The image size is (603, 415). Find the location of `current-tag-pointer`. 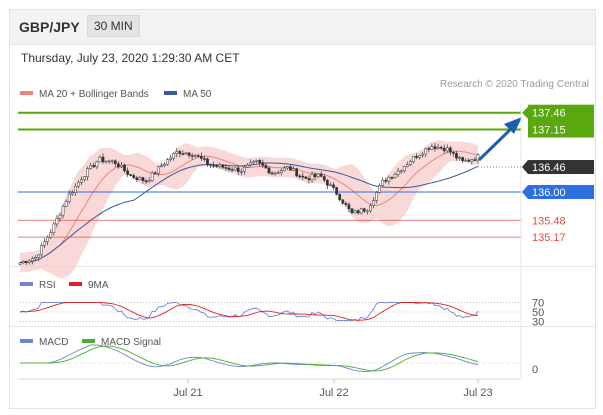

current-tag-pointer is located at coordinates (525, 167).